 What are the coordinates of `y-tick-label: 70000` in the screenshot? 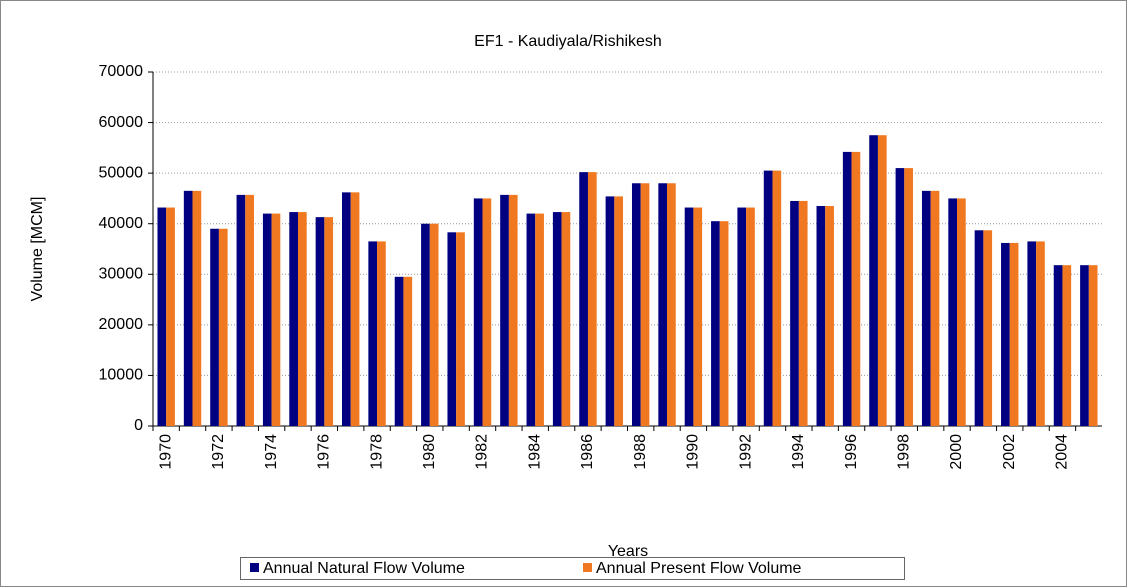 It's located at (121, 71).